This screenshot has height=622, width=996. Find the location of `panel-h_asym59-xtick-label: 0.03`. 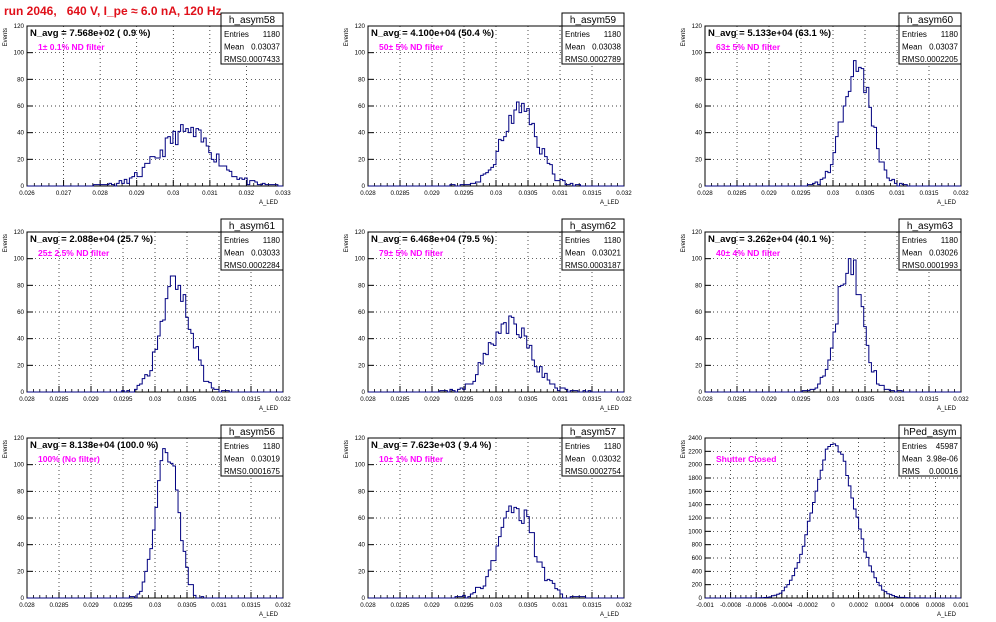

panel-h_asym59-xtick-label: 0.03 is located at coordinates (496, 193).